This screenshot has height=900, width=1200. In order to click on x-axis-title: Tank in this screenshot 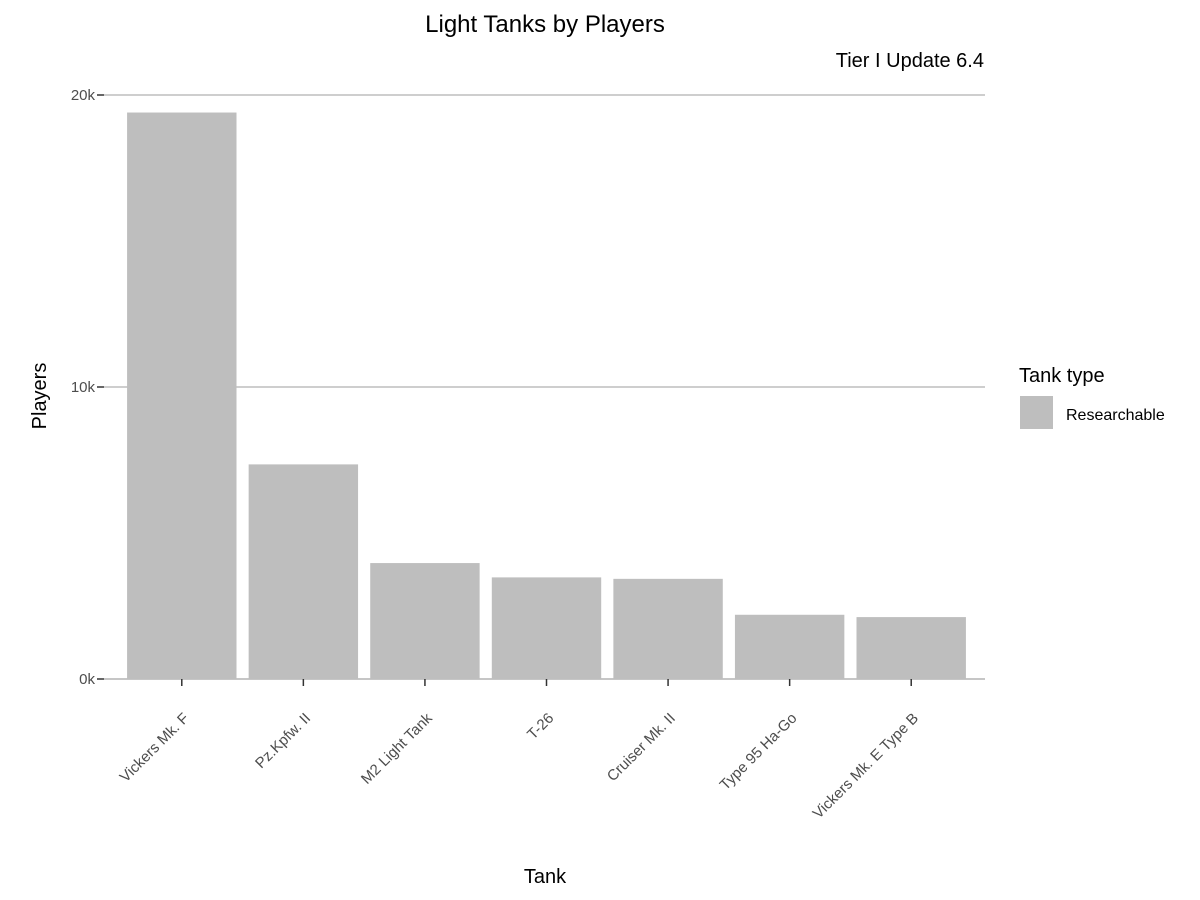, I will do `click(545, 877)`.